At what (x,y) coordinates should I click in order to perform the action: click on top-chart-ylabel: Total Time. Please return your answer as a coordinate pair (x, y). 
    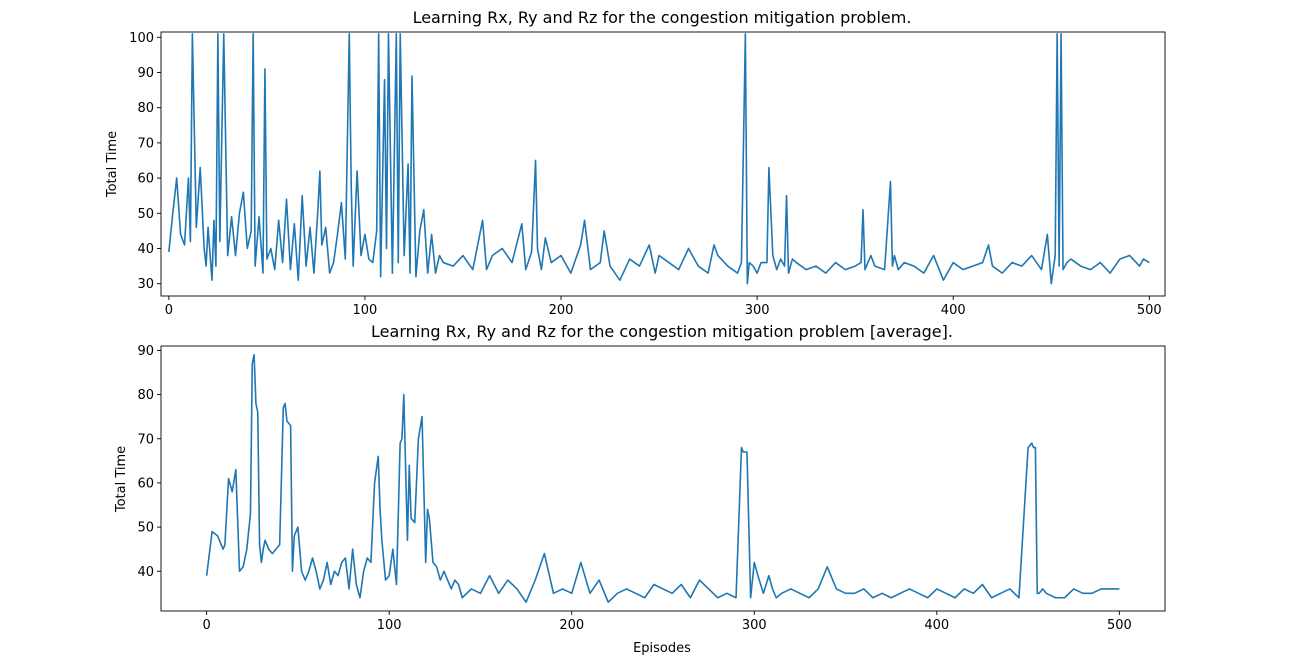
    Looking at the image, I should click on (112, 164).